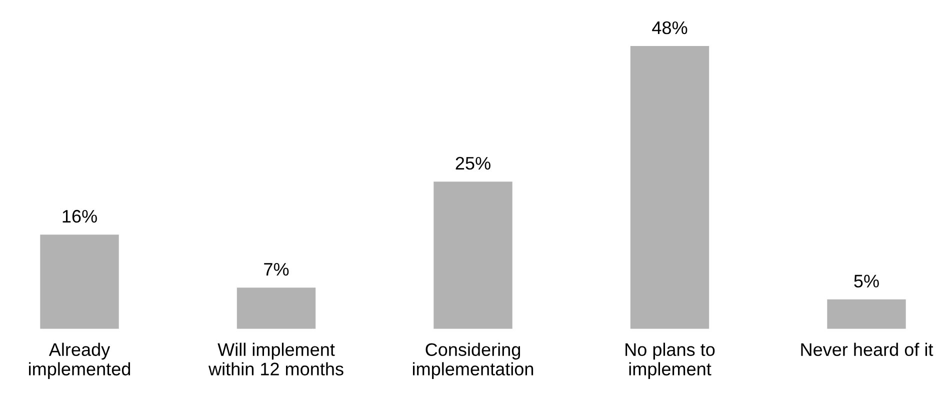  What do you see at coordinates (867, 349) in the screenshot?
I see `x-tick-label: Never heard of it` at bounding box center [867, 349].